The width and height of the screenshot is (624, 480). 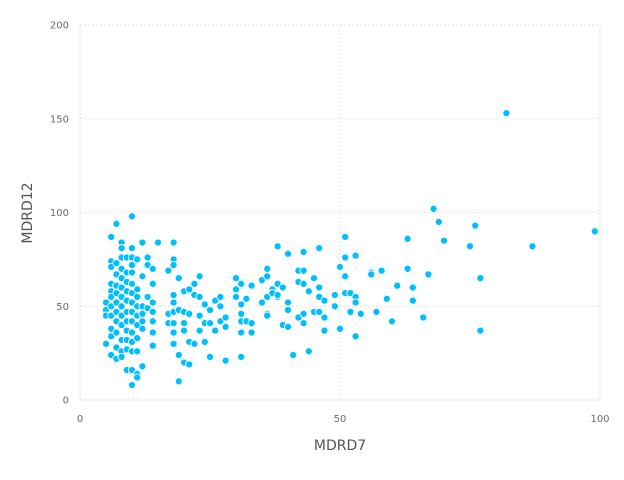 I want to click on y-tick-label: 0, so click(x=66, y=401).